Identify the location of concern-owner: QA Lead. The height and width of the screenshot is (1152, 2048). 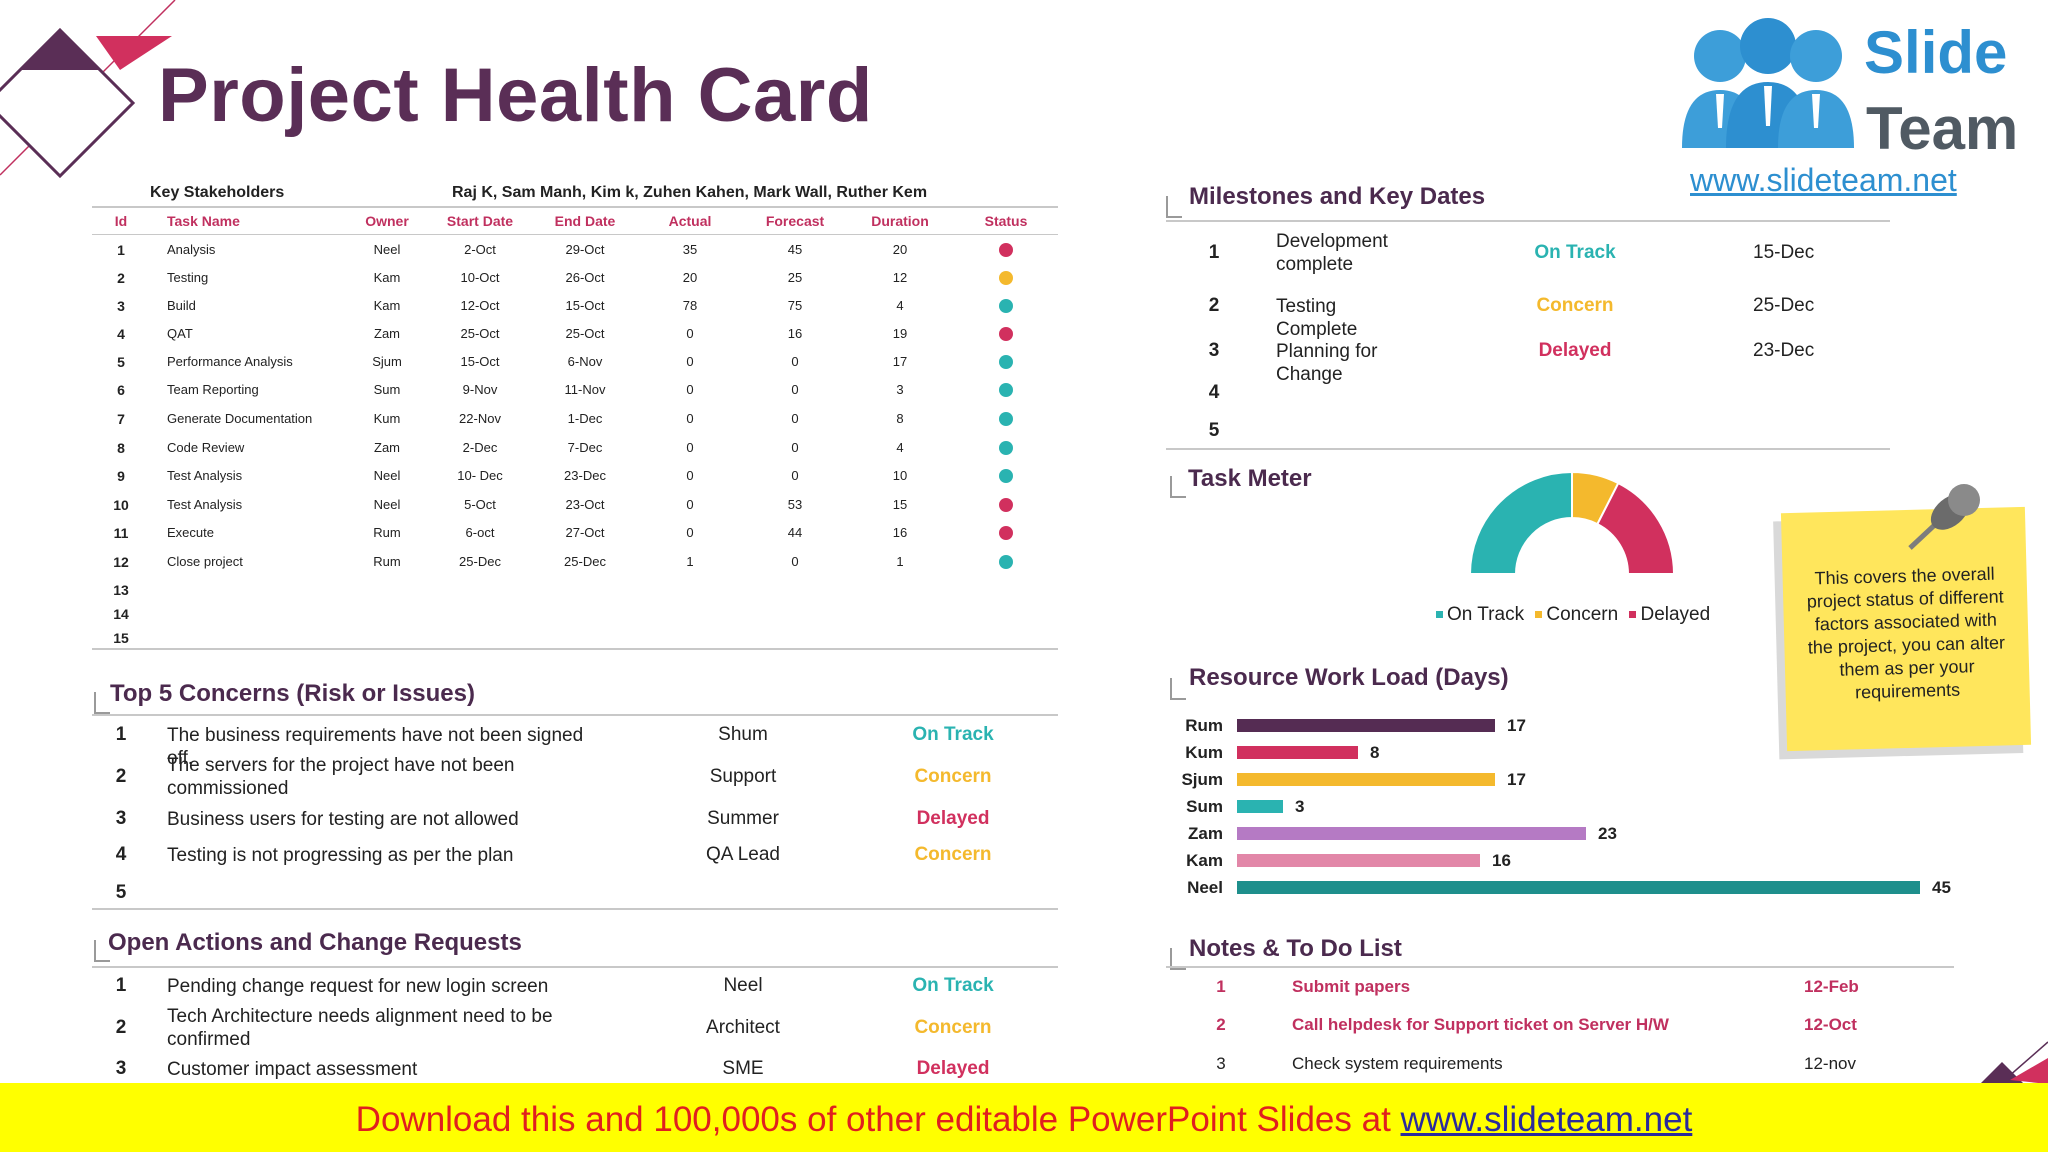
(743, 854).